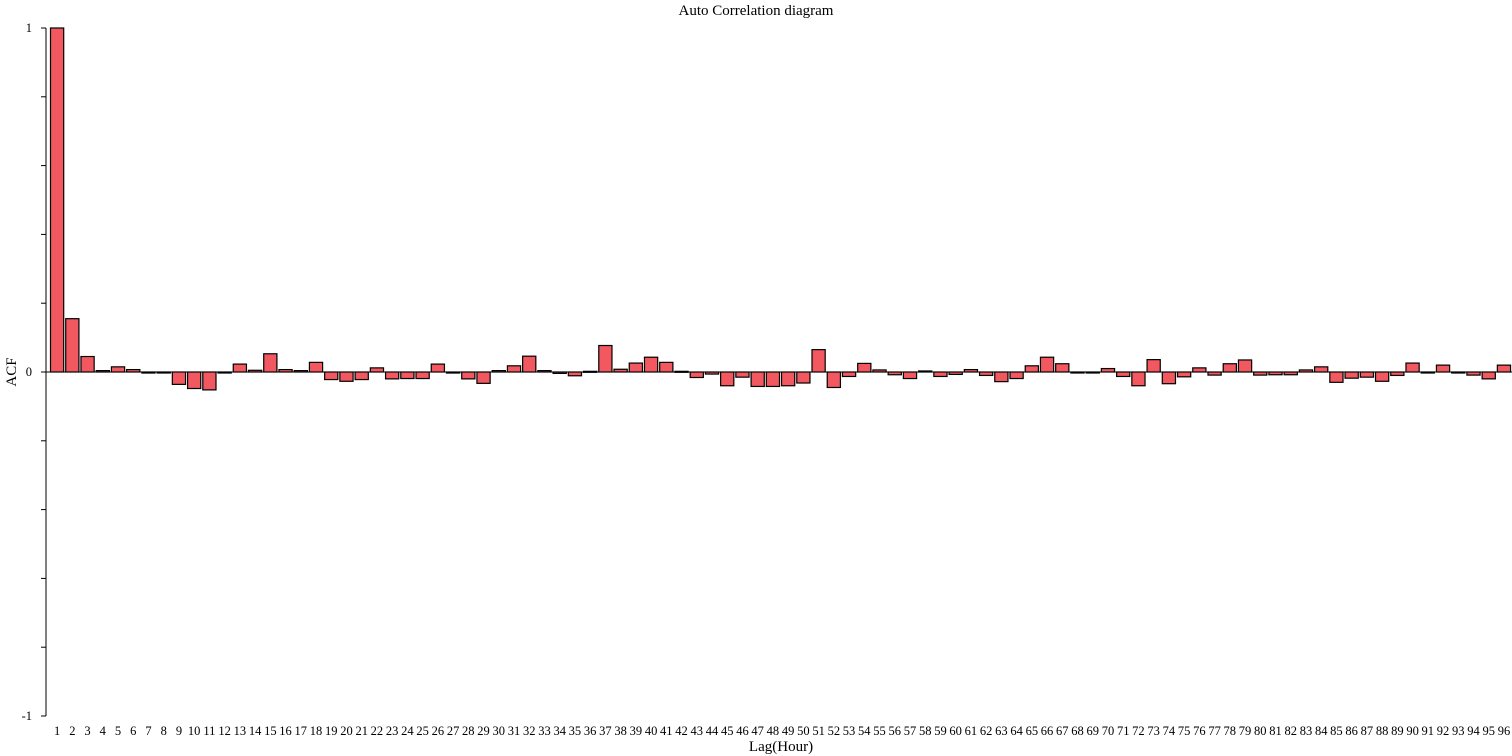 This screenshot has height=756, width=1512. What do you see at coordinates (1488, 731) in the screenshot?
I see `x-tick-label: 95` at bounding box center [1488, 731].